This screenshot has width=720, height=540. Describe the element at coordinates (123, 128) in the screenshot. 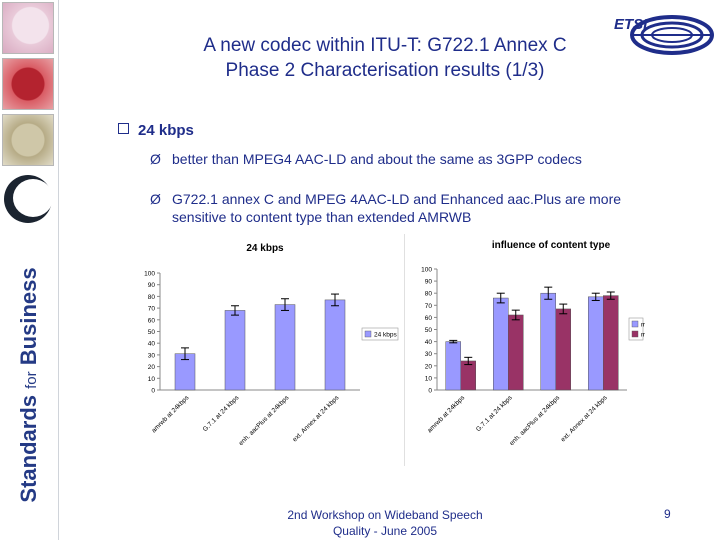

I see `square-bullet-icon` at that location.